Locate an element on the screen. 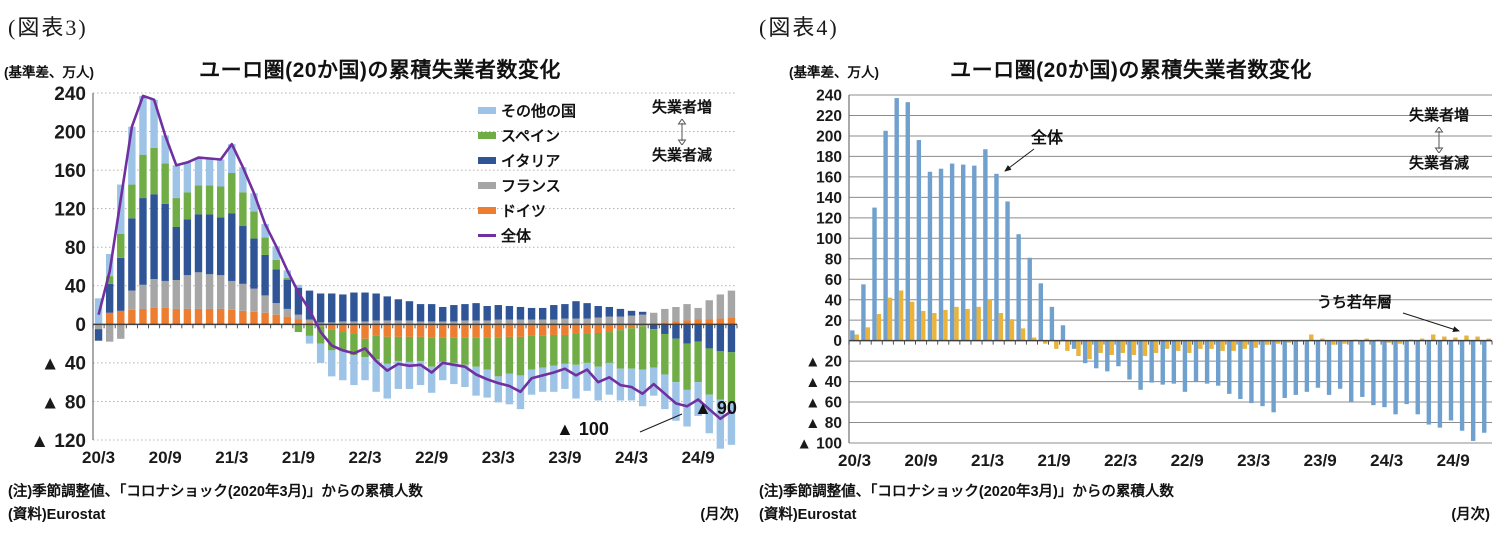  legend-item-italy: イタリア is located at coordinates (527, 160).